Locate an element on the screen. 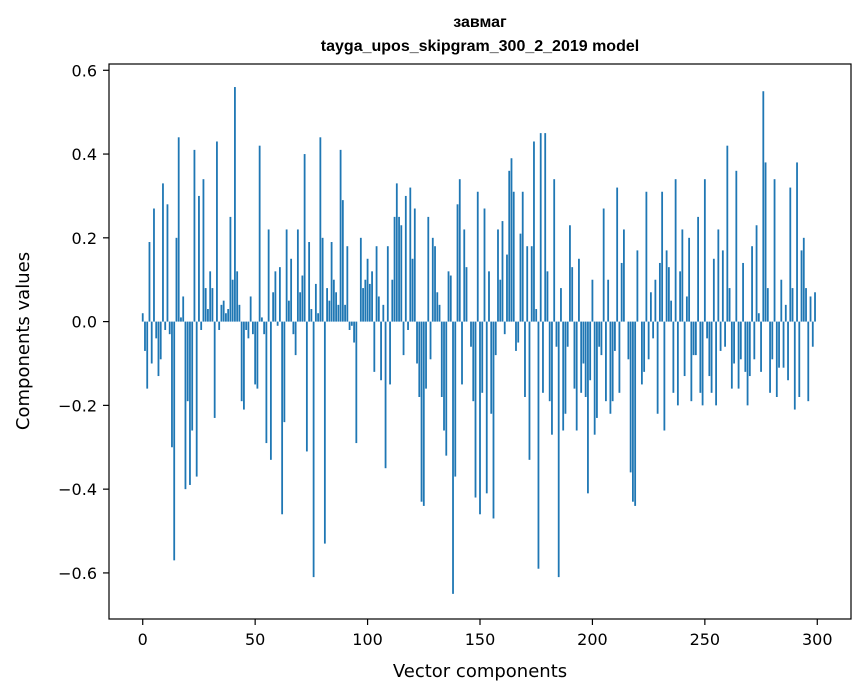 Image resolution: width=867 pixels, height=696 pixels. y-tick-label: −0.4 is located at coordinates (77, 489).